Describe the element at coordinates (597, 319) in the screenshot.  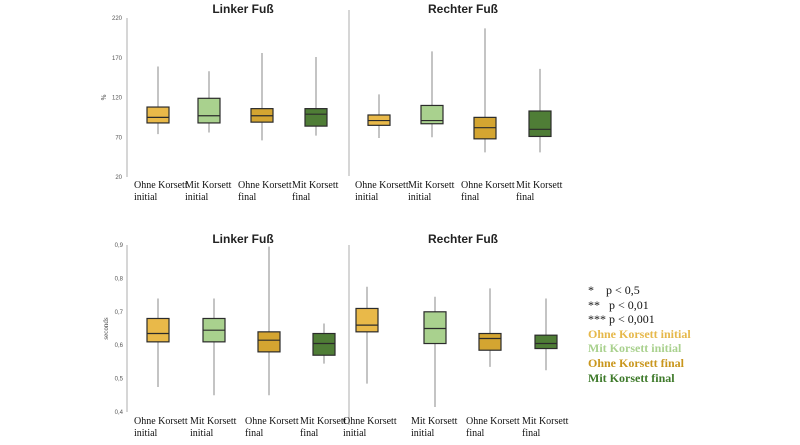
I see `sig-stars: ***` at that location.